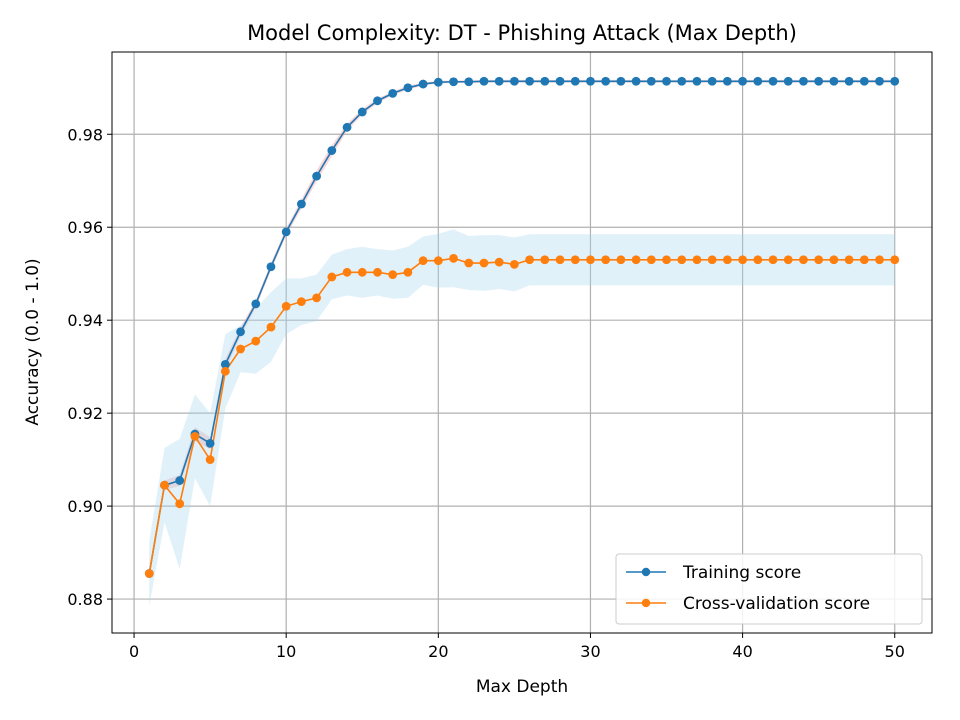 The image size is (960, 720). I want to click on y-tick-label: 0.94, so click(85, 320).